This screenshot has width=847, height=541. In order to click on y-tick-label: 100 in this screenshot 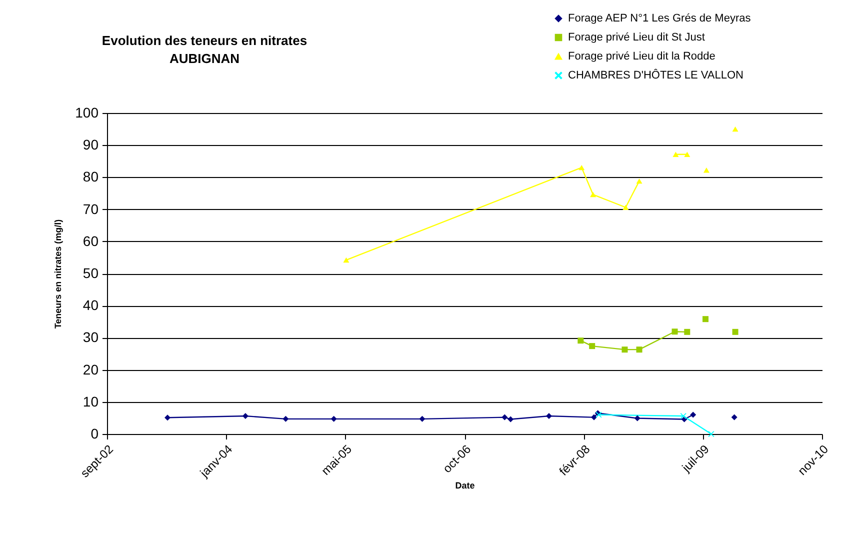, I will do `click(87, 112)`.